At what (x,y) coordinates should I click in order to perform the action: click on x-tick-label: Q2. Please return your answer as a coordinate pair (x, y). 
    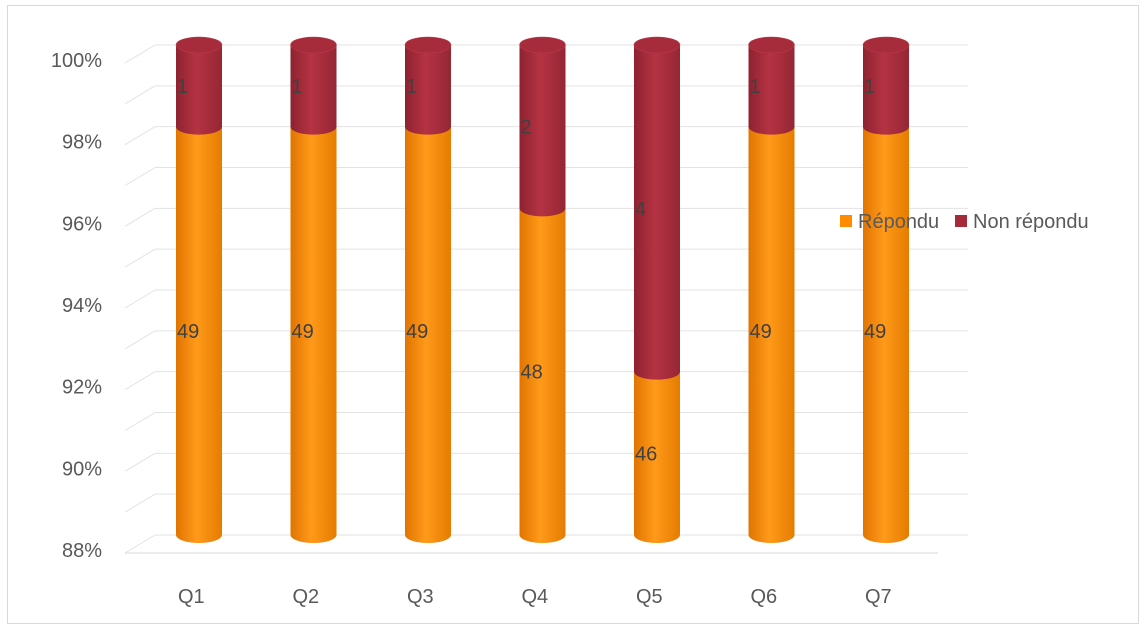
    Looking at the image, I should click on (306, 597).